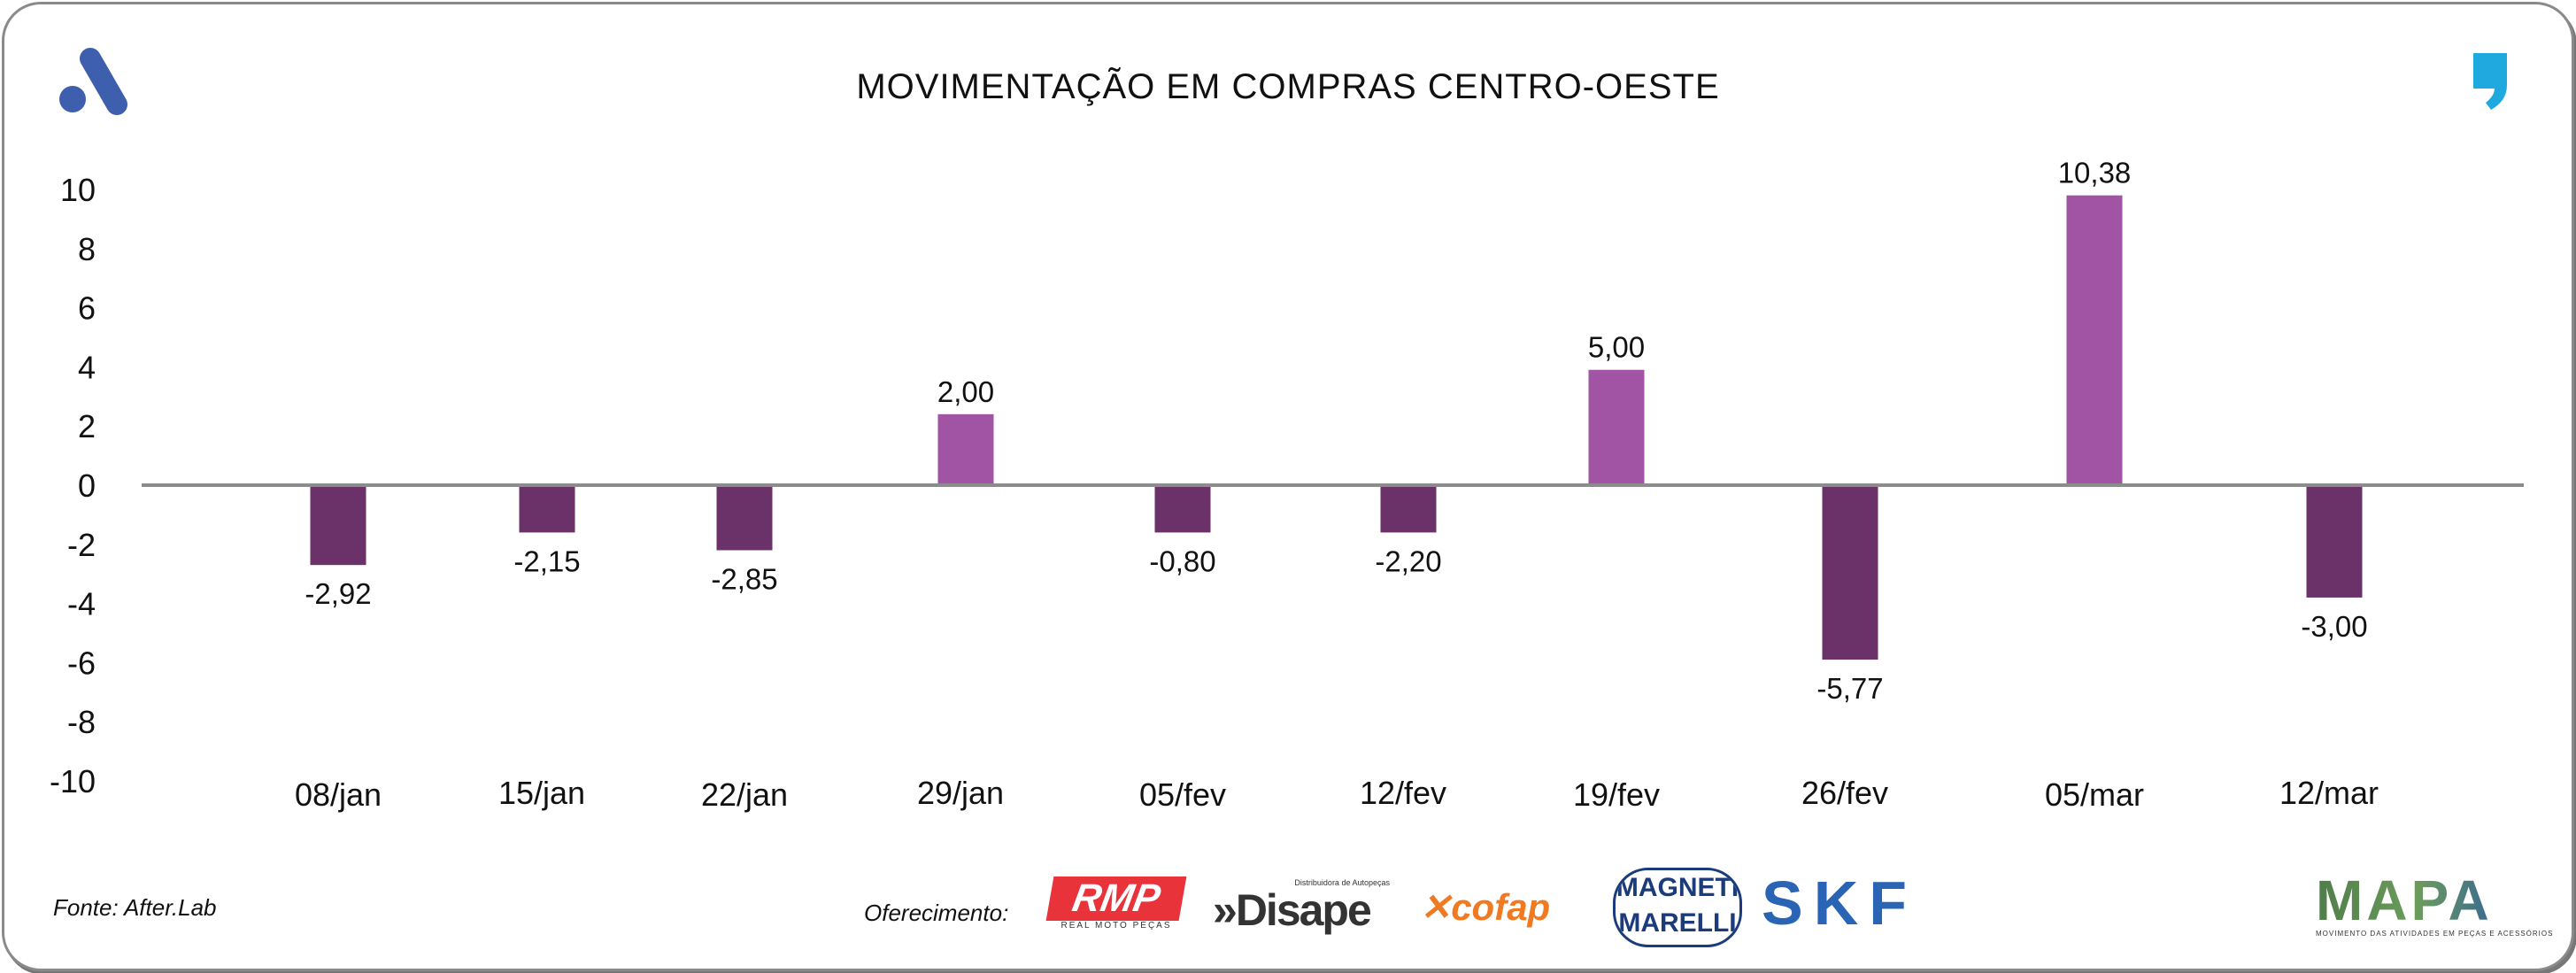  Describe the element at coordinates (2094, 795) in the screenshot. I see `x-tick-label: 05/mar` at that location.